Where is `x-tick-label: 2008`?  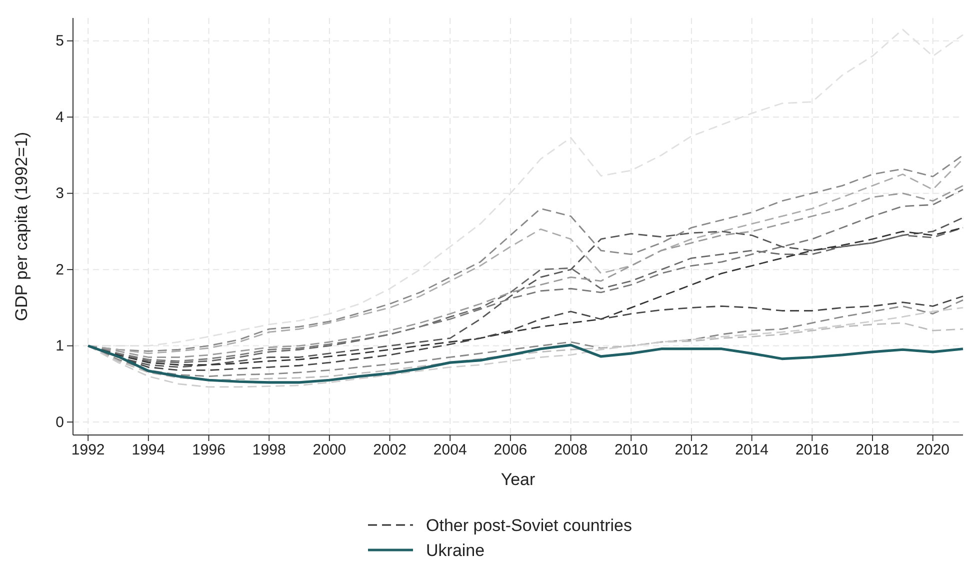
x-tick-label: 2008 is located at coordinates (571, 450).